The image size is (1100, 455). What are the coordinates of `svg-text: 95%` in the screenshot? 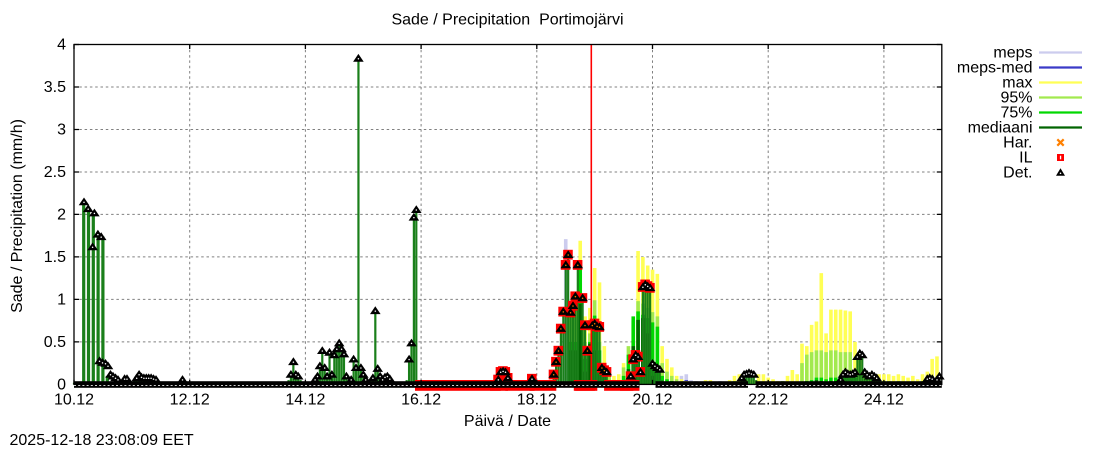 It's located at (1016, 98).